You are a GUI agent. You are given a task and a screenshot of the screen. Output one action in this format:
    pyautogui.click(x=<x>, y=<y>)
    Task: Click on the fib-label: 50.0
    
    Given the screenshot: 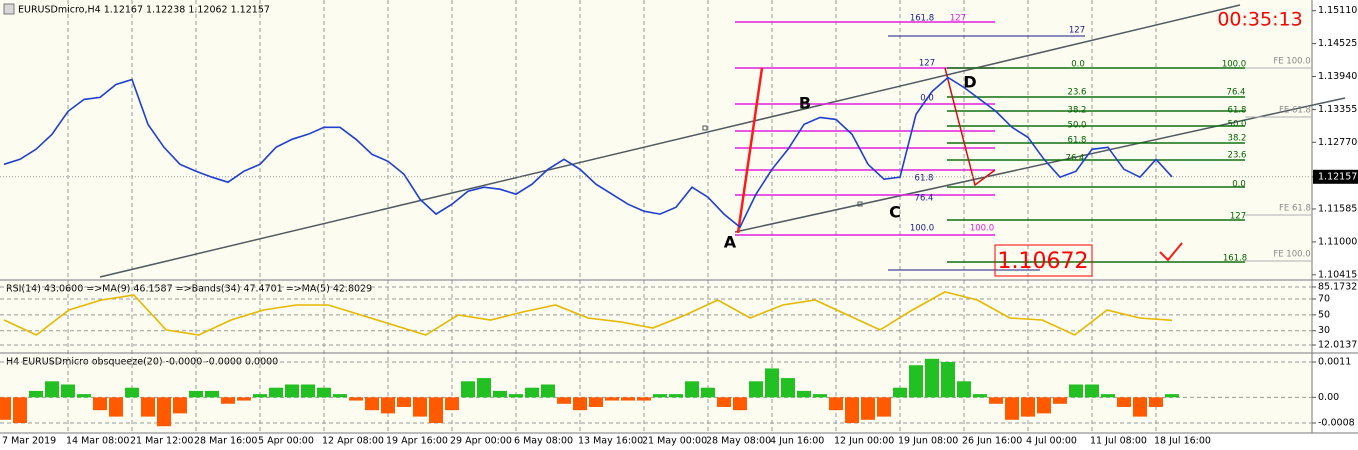 What is the action you would take?
    pyautogui.click(x=1077, y=126)
    